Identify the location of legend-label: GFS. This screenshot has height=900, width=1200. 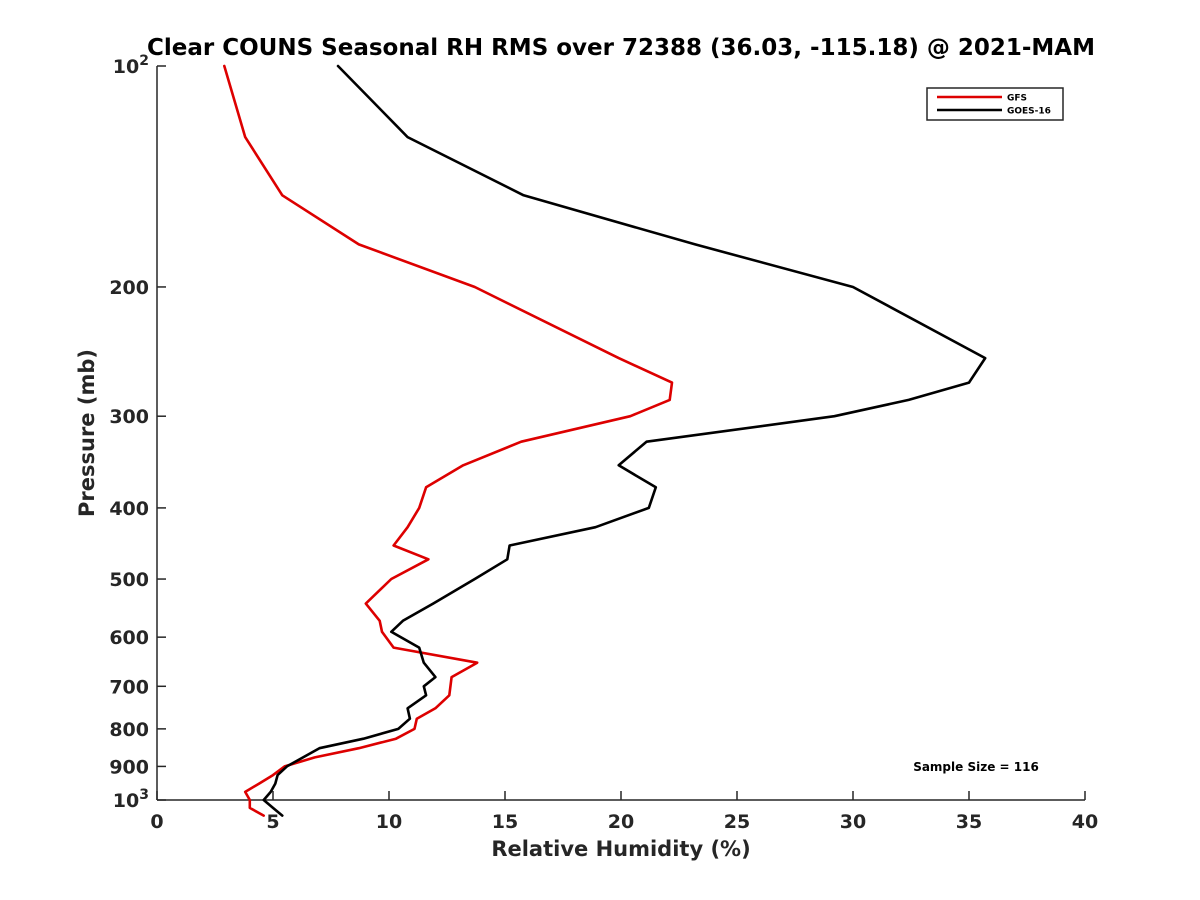
(1017, 99).